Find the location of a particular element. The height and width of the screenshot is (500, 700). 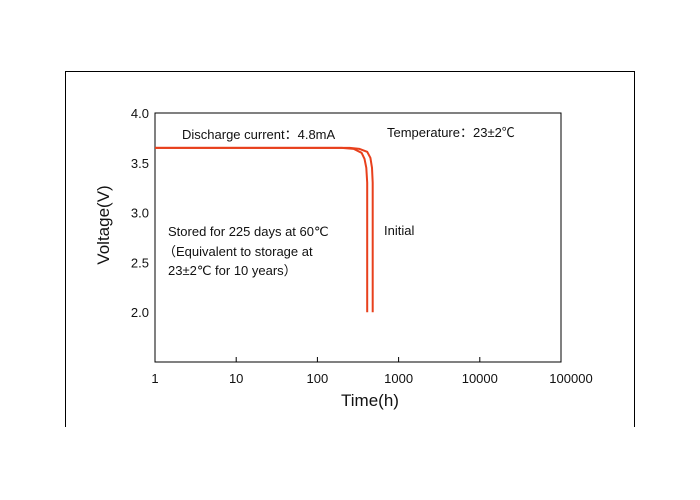

x-tick-label: 1000 is located at coordinates (398, 378).